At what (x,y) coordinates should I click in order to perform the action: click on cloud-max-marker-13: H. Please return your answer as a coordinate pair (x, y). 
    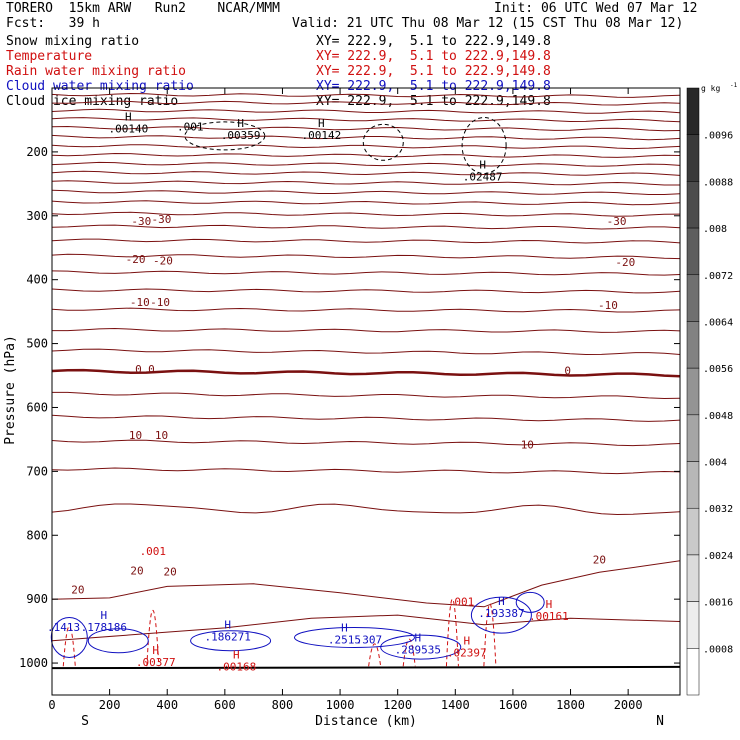
    Looking at the image, I should click on (227, 624).